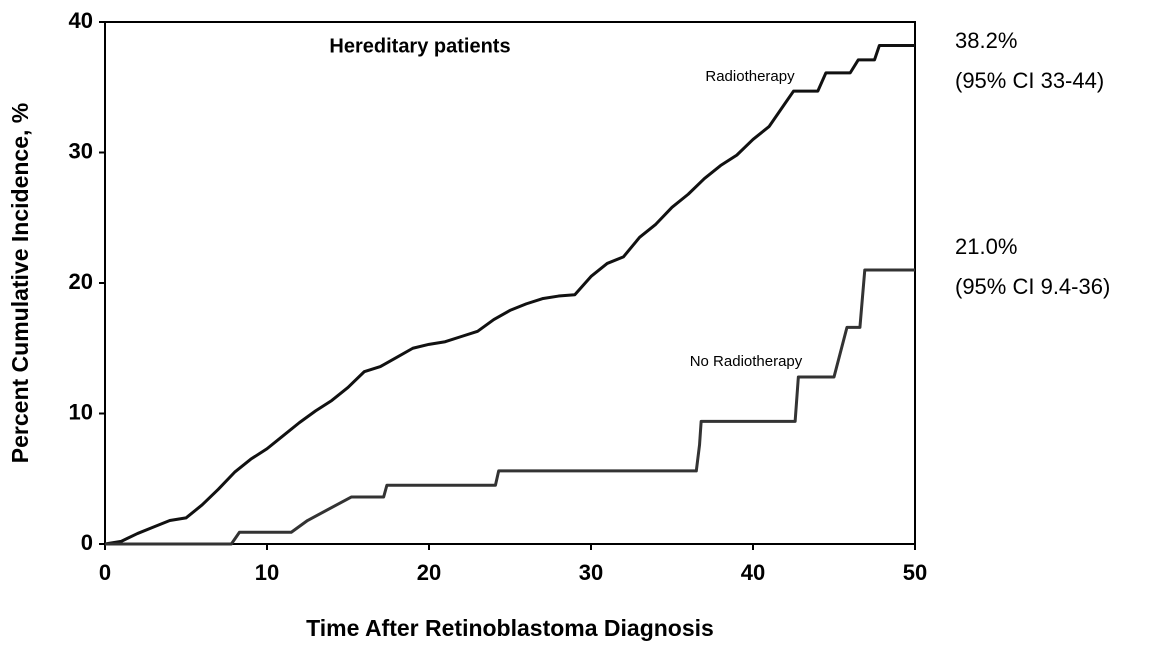 Image resolution: width=1157 pixels, height=652 pixels. I want to click on y-tick-label: 30, so click(81, 150).